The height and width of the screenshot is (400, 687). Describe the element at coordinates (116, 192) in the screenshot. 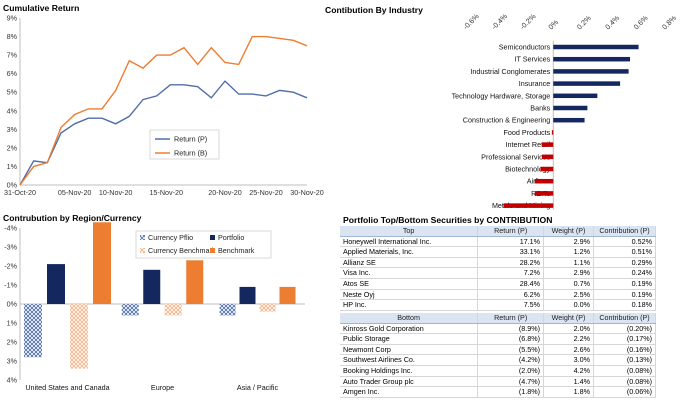

I see `x-tick-label: 10-Nov-20` at that location.